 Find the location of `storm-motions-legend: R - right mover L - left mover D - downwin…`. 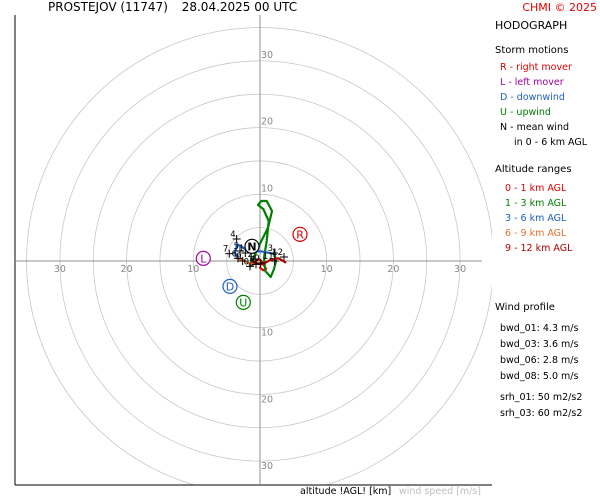

storm-motions-legend: R - right mover L - left mover D - downwin… is located at coordinates (547, 97).